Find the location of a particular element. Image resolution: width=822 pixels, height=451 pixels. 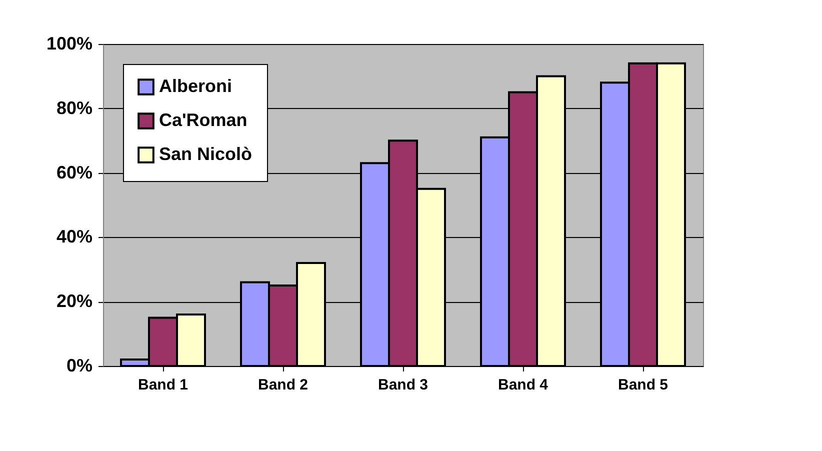

y-tick-label: 40% is located at coordinates (74, 236).